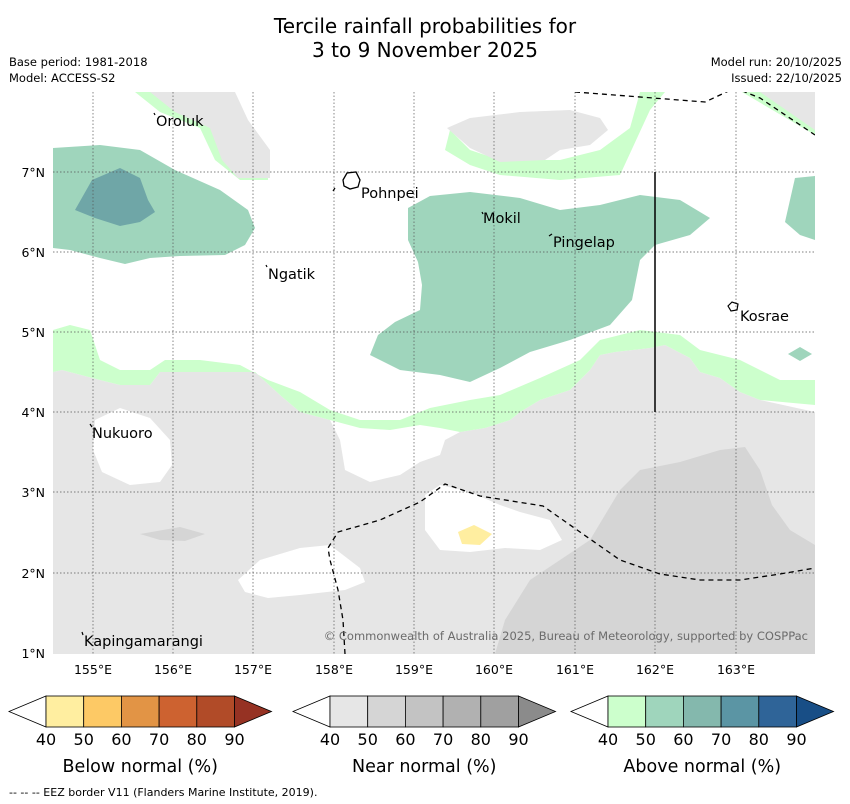 Image resolution: width=850 pixels, height=804 pixels. What do you see at coordinates (575, 669) in the screenshot?
I see `lon-tick: 161°E` at bounding box center [575, 669].